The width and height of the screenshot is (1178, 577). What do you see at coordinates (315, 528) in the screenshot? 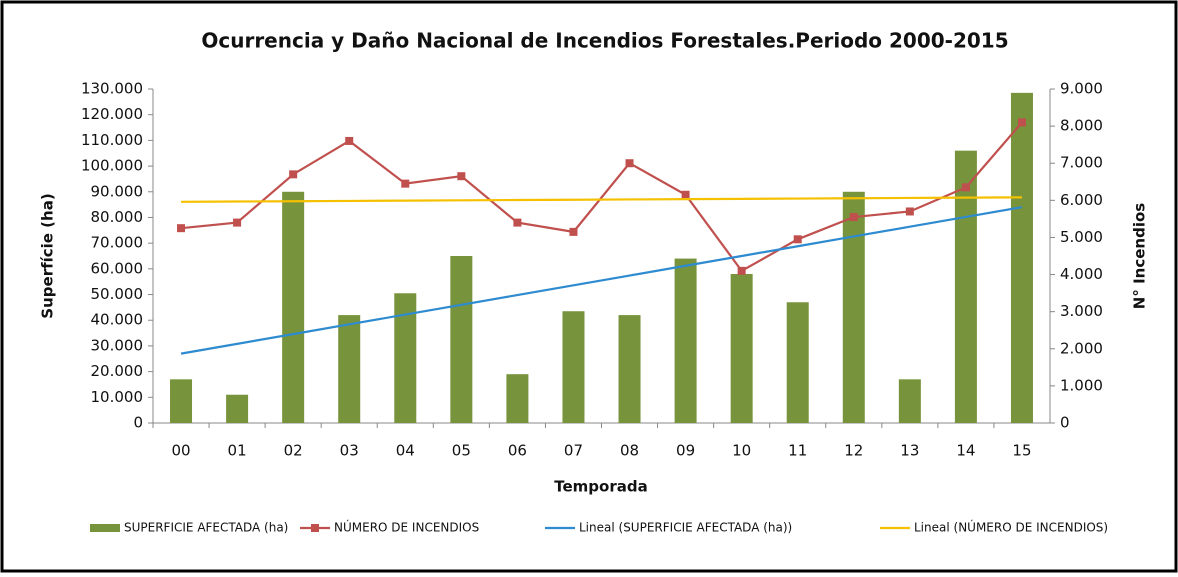
I see `legend-marker` at bounding box center [315, 528].